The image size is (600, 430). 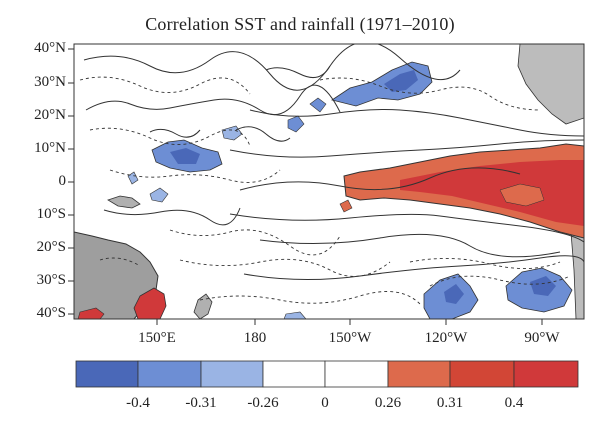 I want to click on lat-label-40n: 40°N, so click(x=50, y=48).